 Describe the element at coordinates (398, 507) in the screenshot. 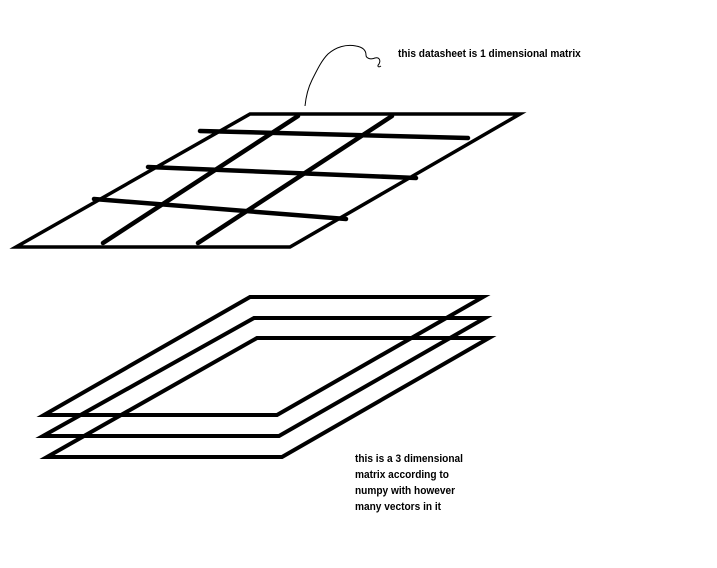

I see `bottom-annotation-line: many vectors in it` at that location.